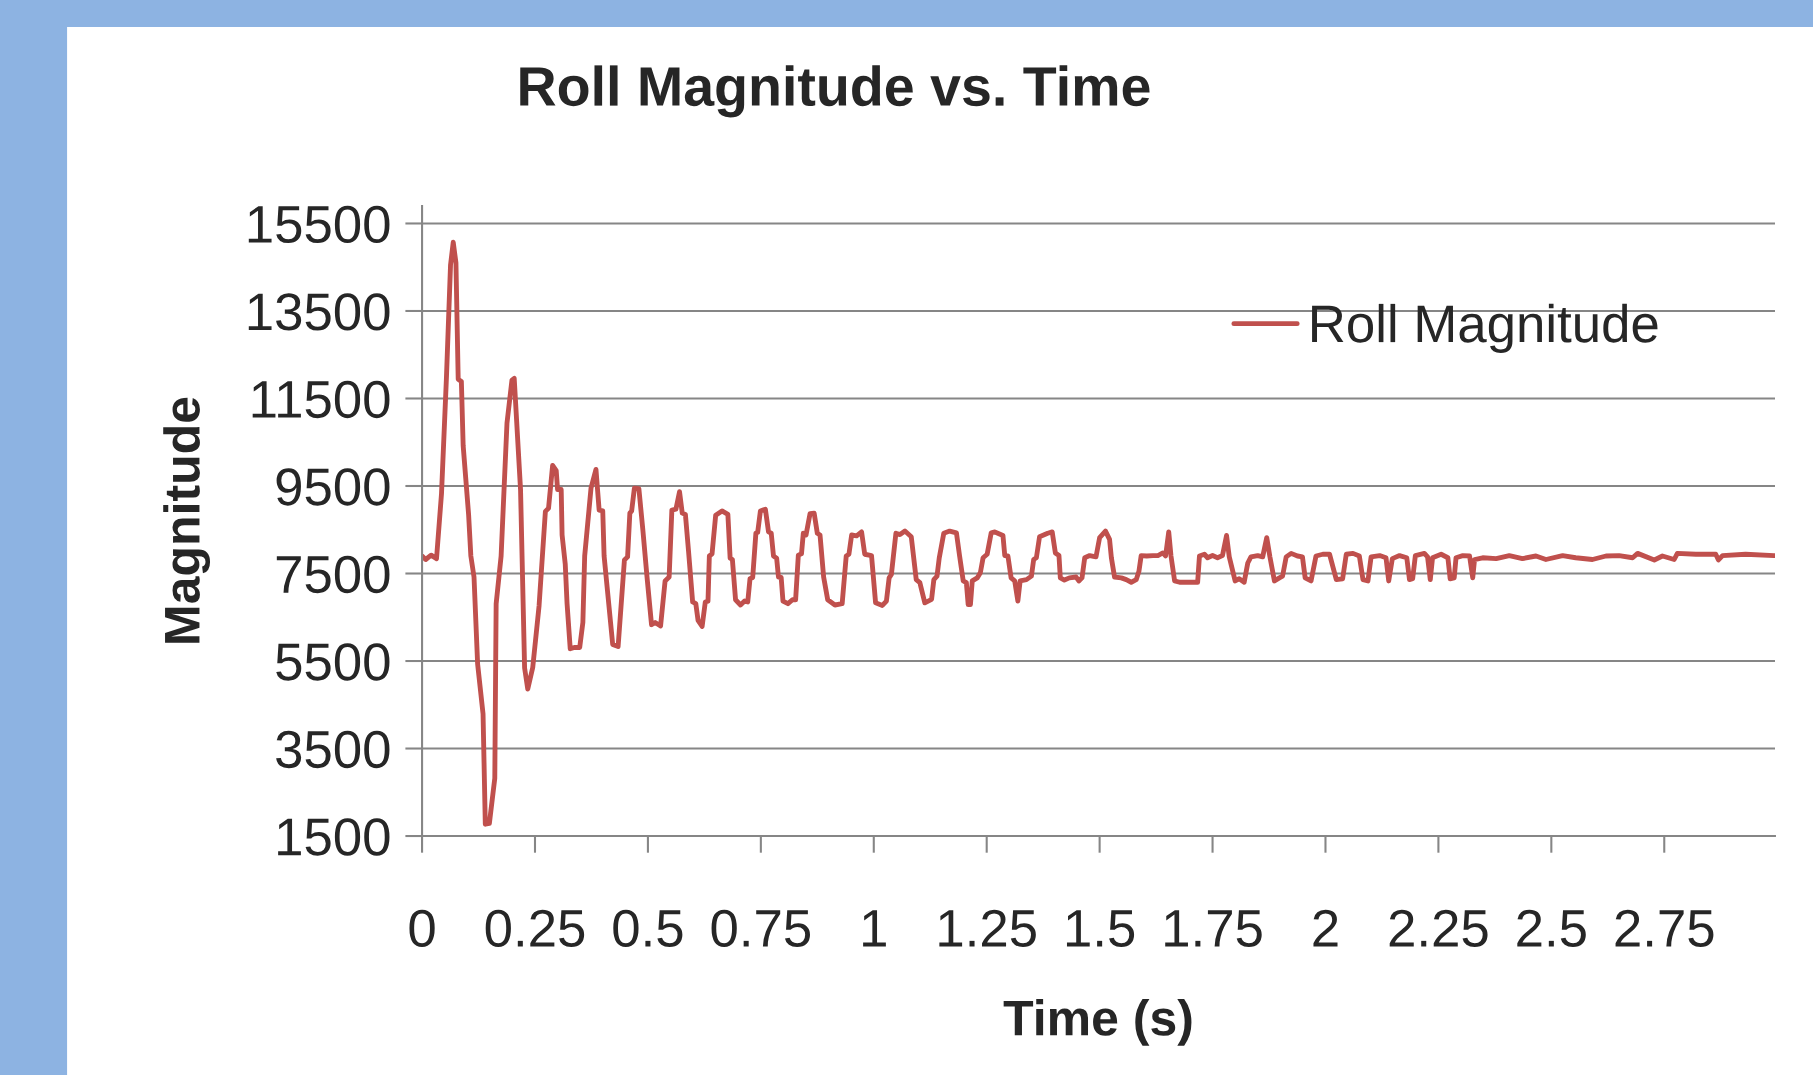 The image size is (1813, 1075). I want to click on x-tick-label: 1, so click(874, 928).